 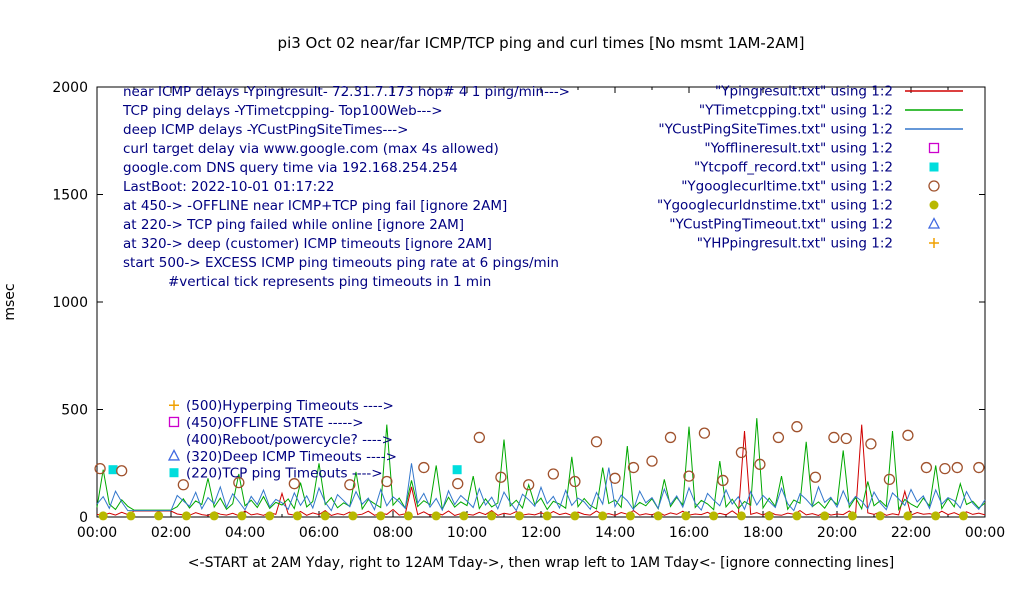 What do you see at coordinates (689, 533) in the screenshot?
I see `x-tick-label: 16:00` at bounding box center [689, 533].